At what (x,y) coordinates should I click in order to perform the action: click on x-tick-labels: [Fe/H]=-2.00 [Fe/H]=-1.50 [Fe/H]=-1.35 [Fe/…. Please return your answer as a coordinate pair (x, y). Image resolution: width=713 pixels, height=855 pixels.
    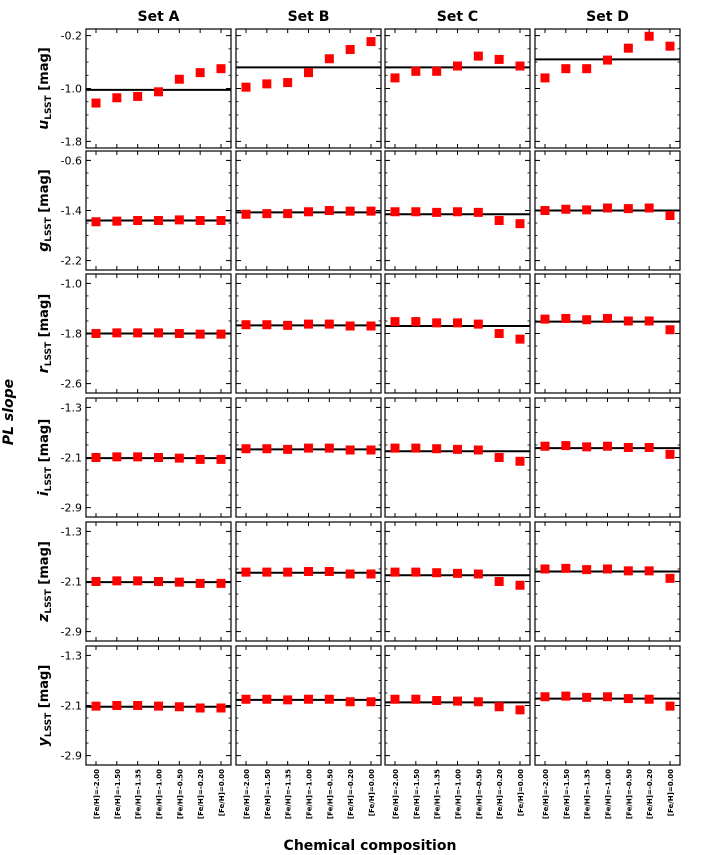
    Looking at the image, I should click on (384, 794).